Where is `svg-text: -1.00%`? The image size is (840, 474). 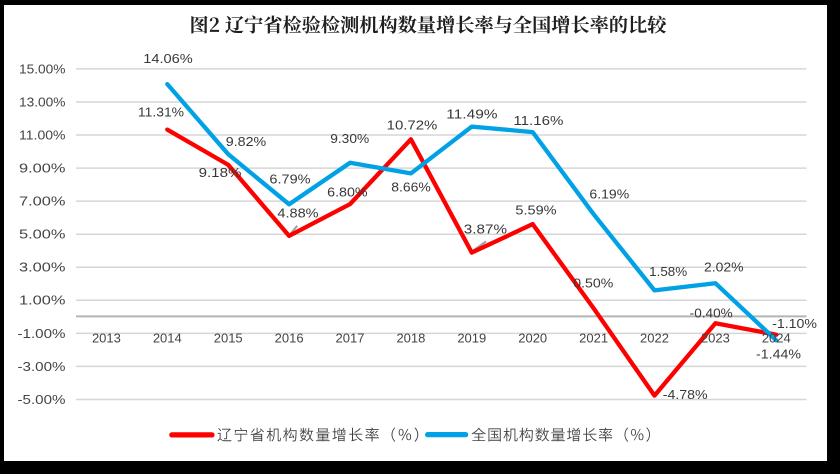 svg-text: -1.00% is located at coordinates (42, 333).